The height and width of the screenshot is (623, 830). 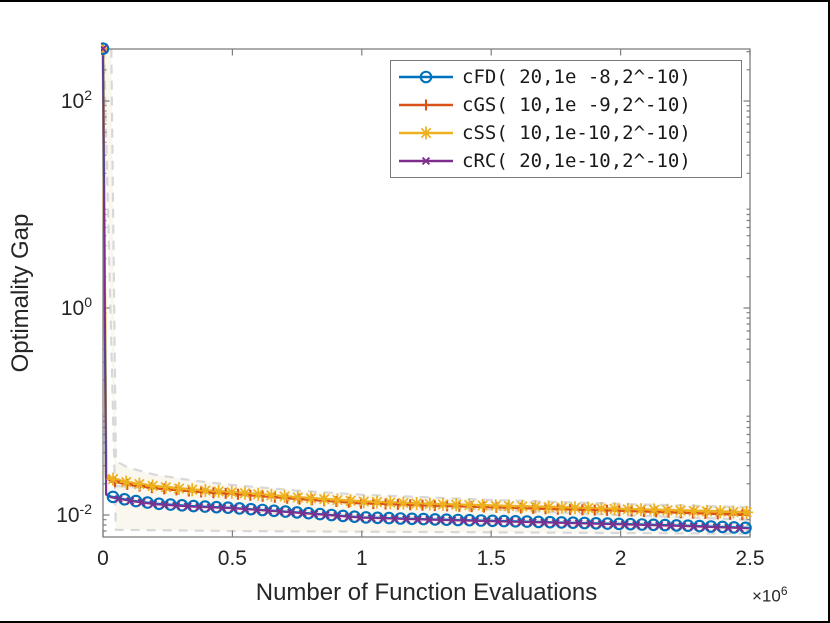 I want to click on y-tick-label: 10⁰, so click(x=76, y=307).